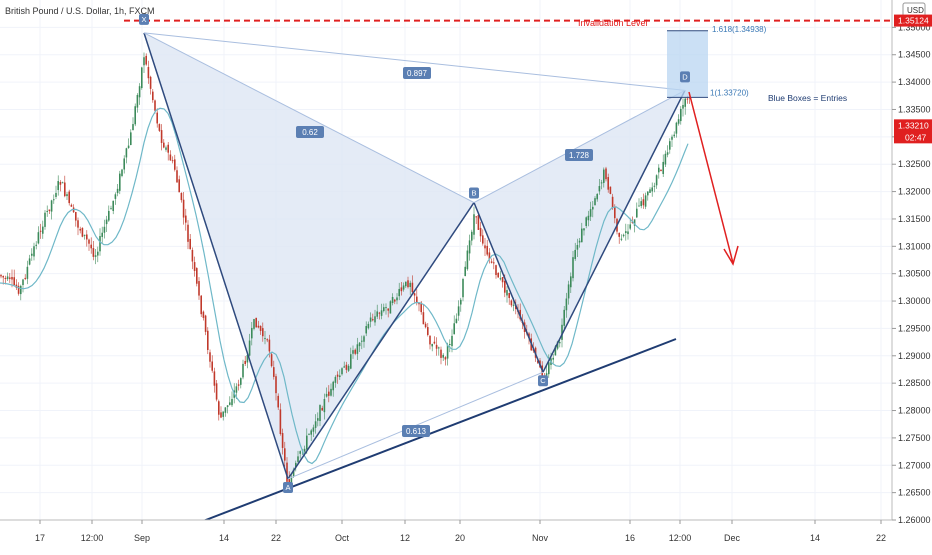 The height and width of the screenshot is (555, 932). Describe the element at coordinates (579, 155) in the screenshot. I see `ratio-badge` at that location.